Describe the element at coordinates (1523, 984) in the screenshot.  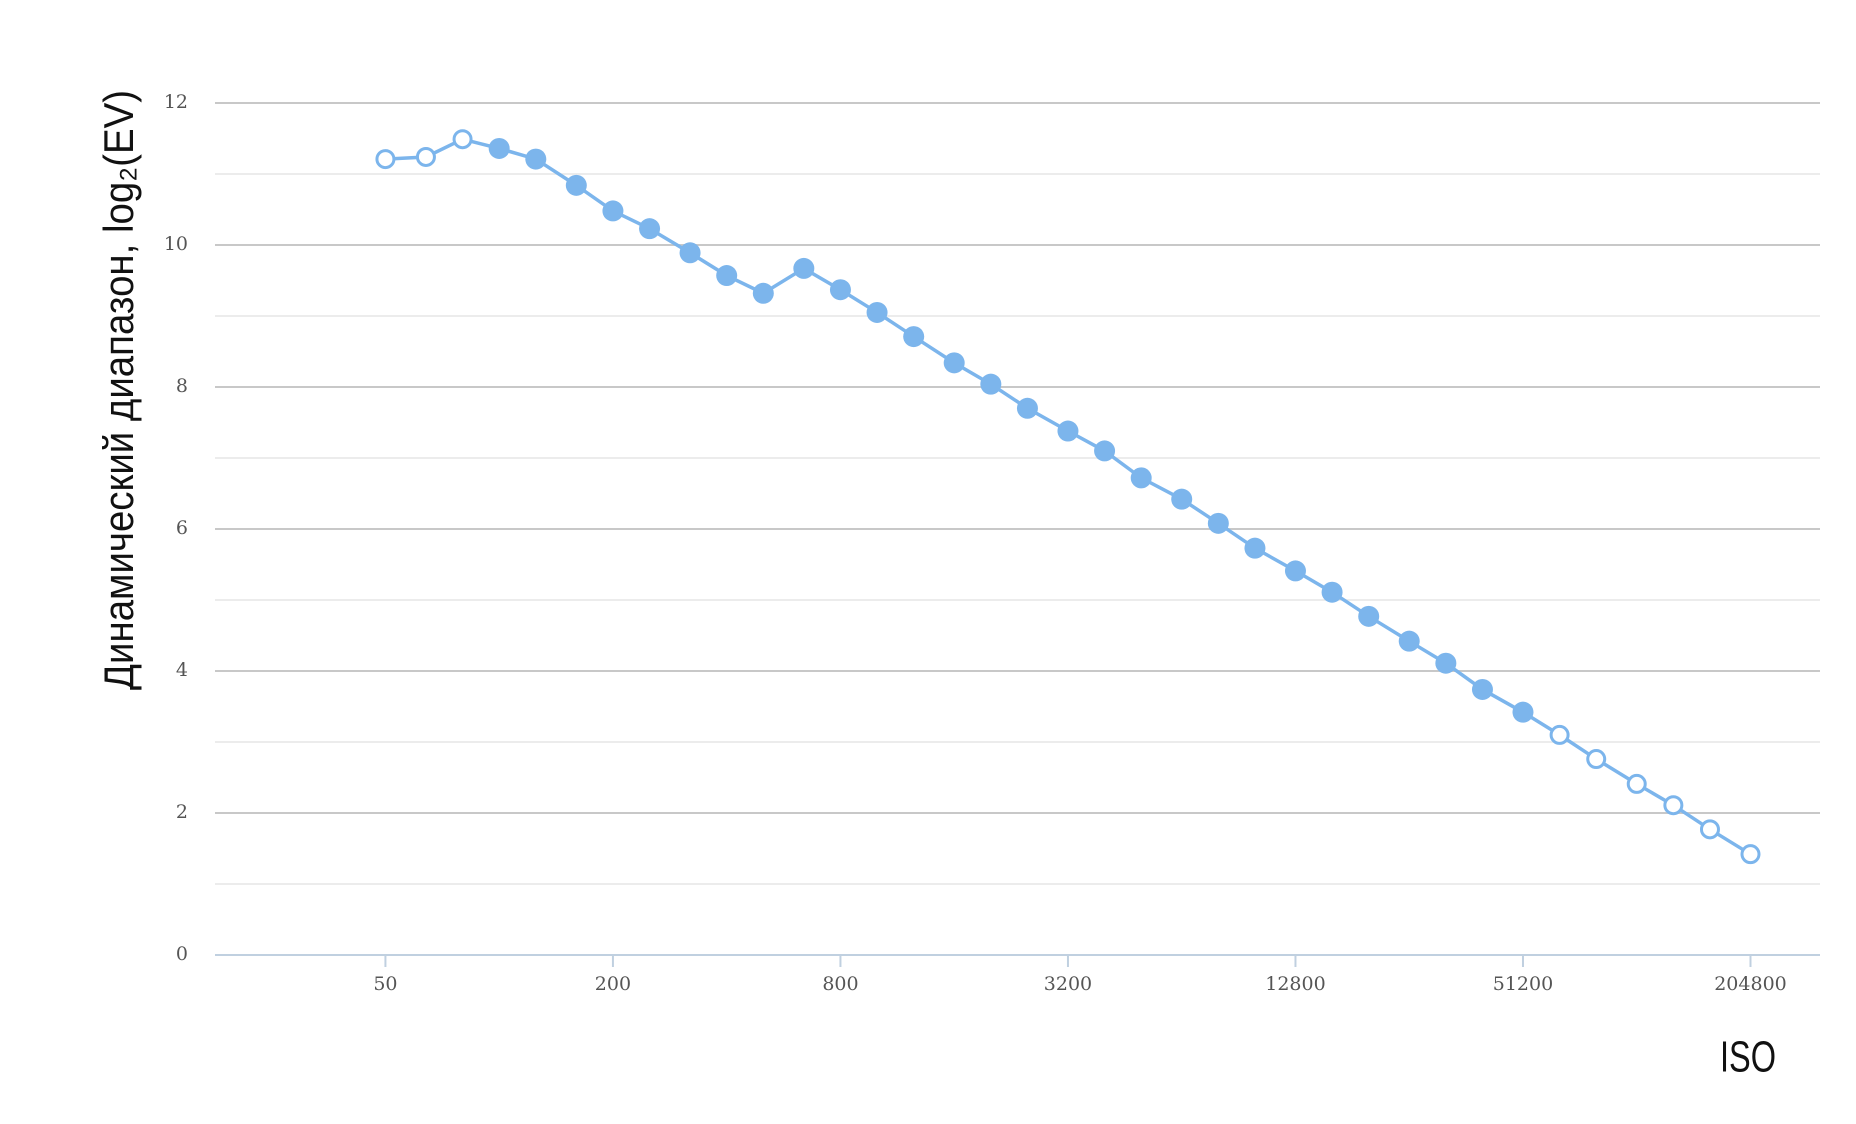
I see `x-tick-label: 51200` at that location.